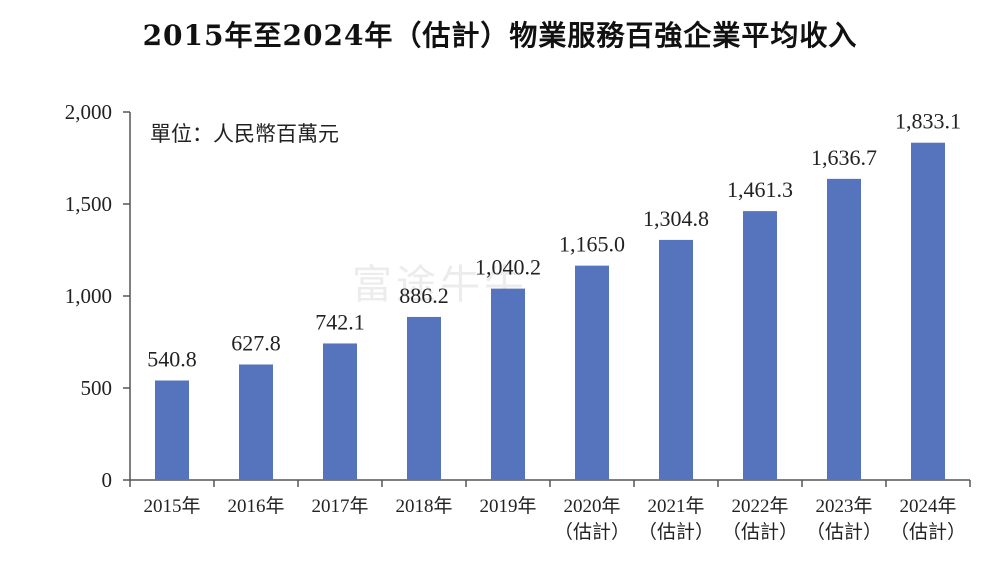  What do you see at coordinates (928, 121) in the screenshot?
I see `bar-value-label: 1,833.1` at bounding box center [928, 121].